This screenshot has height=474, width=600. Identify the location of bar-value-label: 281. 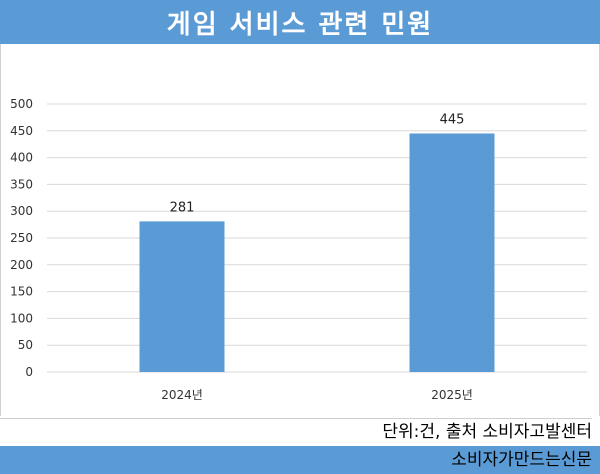
(182, 207).